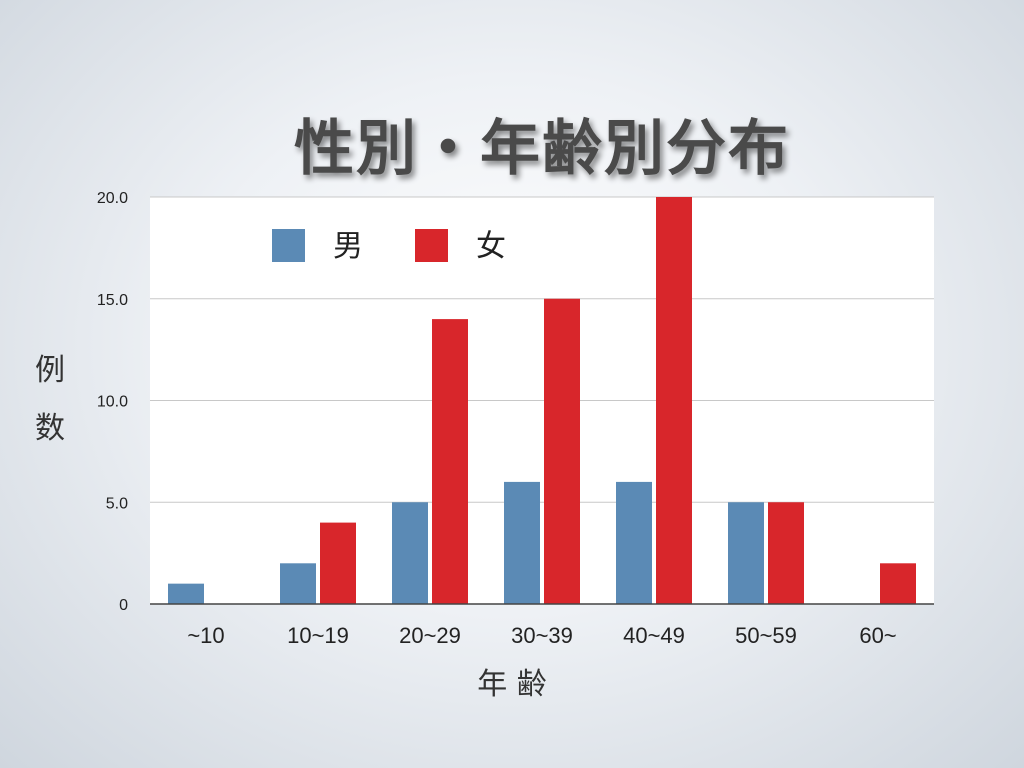  What do you see at coordinates (389, 246) in the screenshot?
I see `legend: 男 女` at bounding box center [389, 246].